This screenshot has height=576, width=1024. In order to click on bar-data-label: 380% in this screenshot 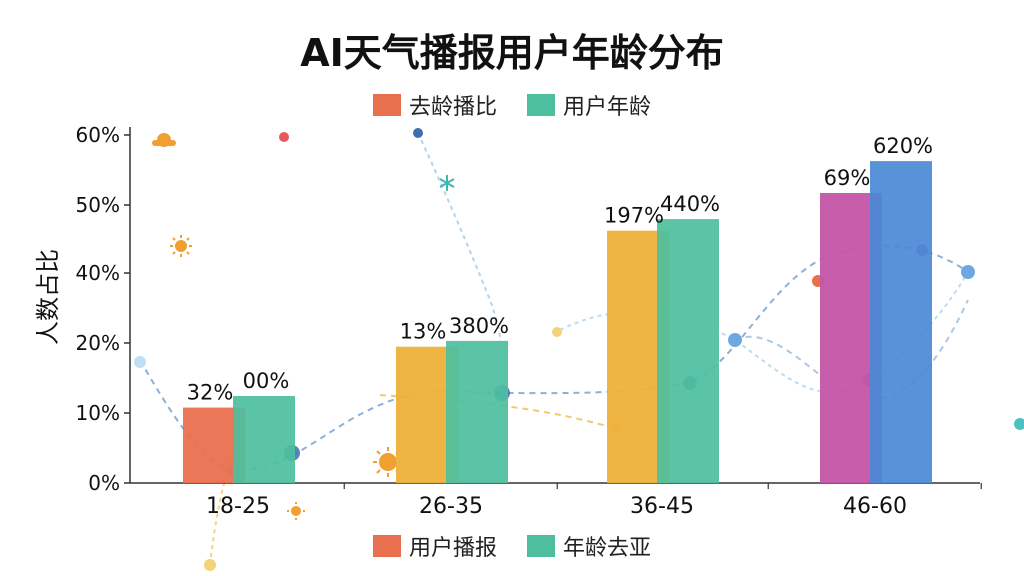, I will do `click(479, 326)`.